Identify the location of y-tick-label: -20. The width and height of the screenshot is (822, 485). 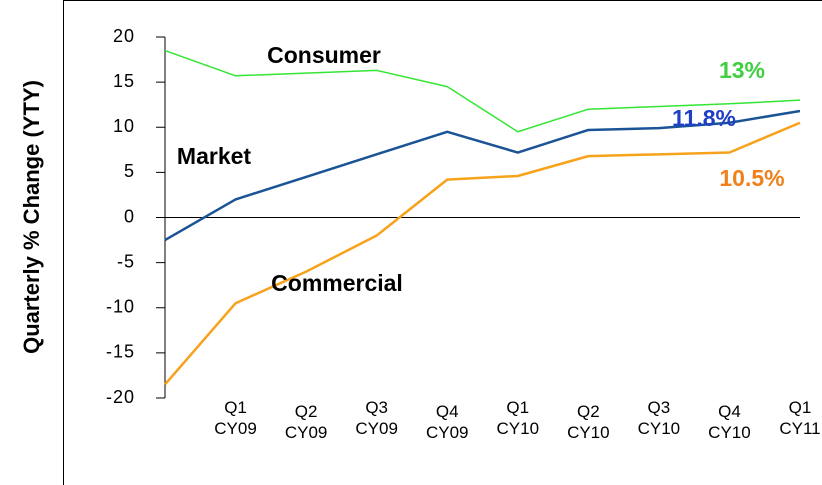
(120, 397).